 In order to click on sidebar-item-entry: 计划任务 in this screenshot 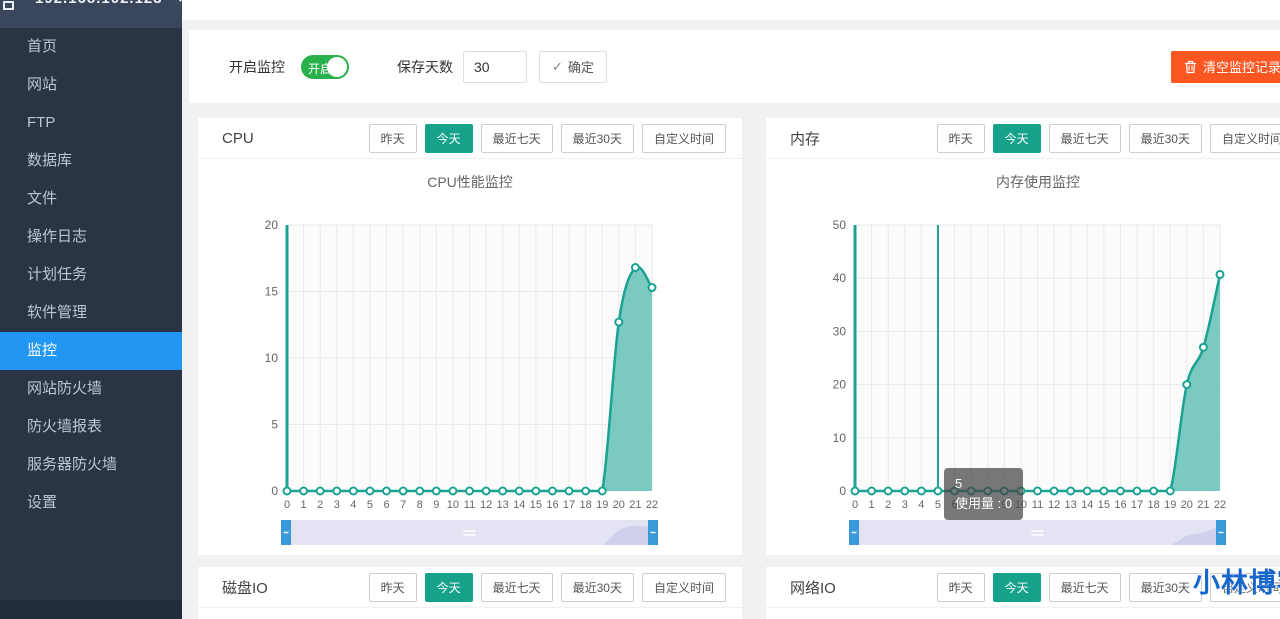, I will do `click(57, 274)`.